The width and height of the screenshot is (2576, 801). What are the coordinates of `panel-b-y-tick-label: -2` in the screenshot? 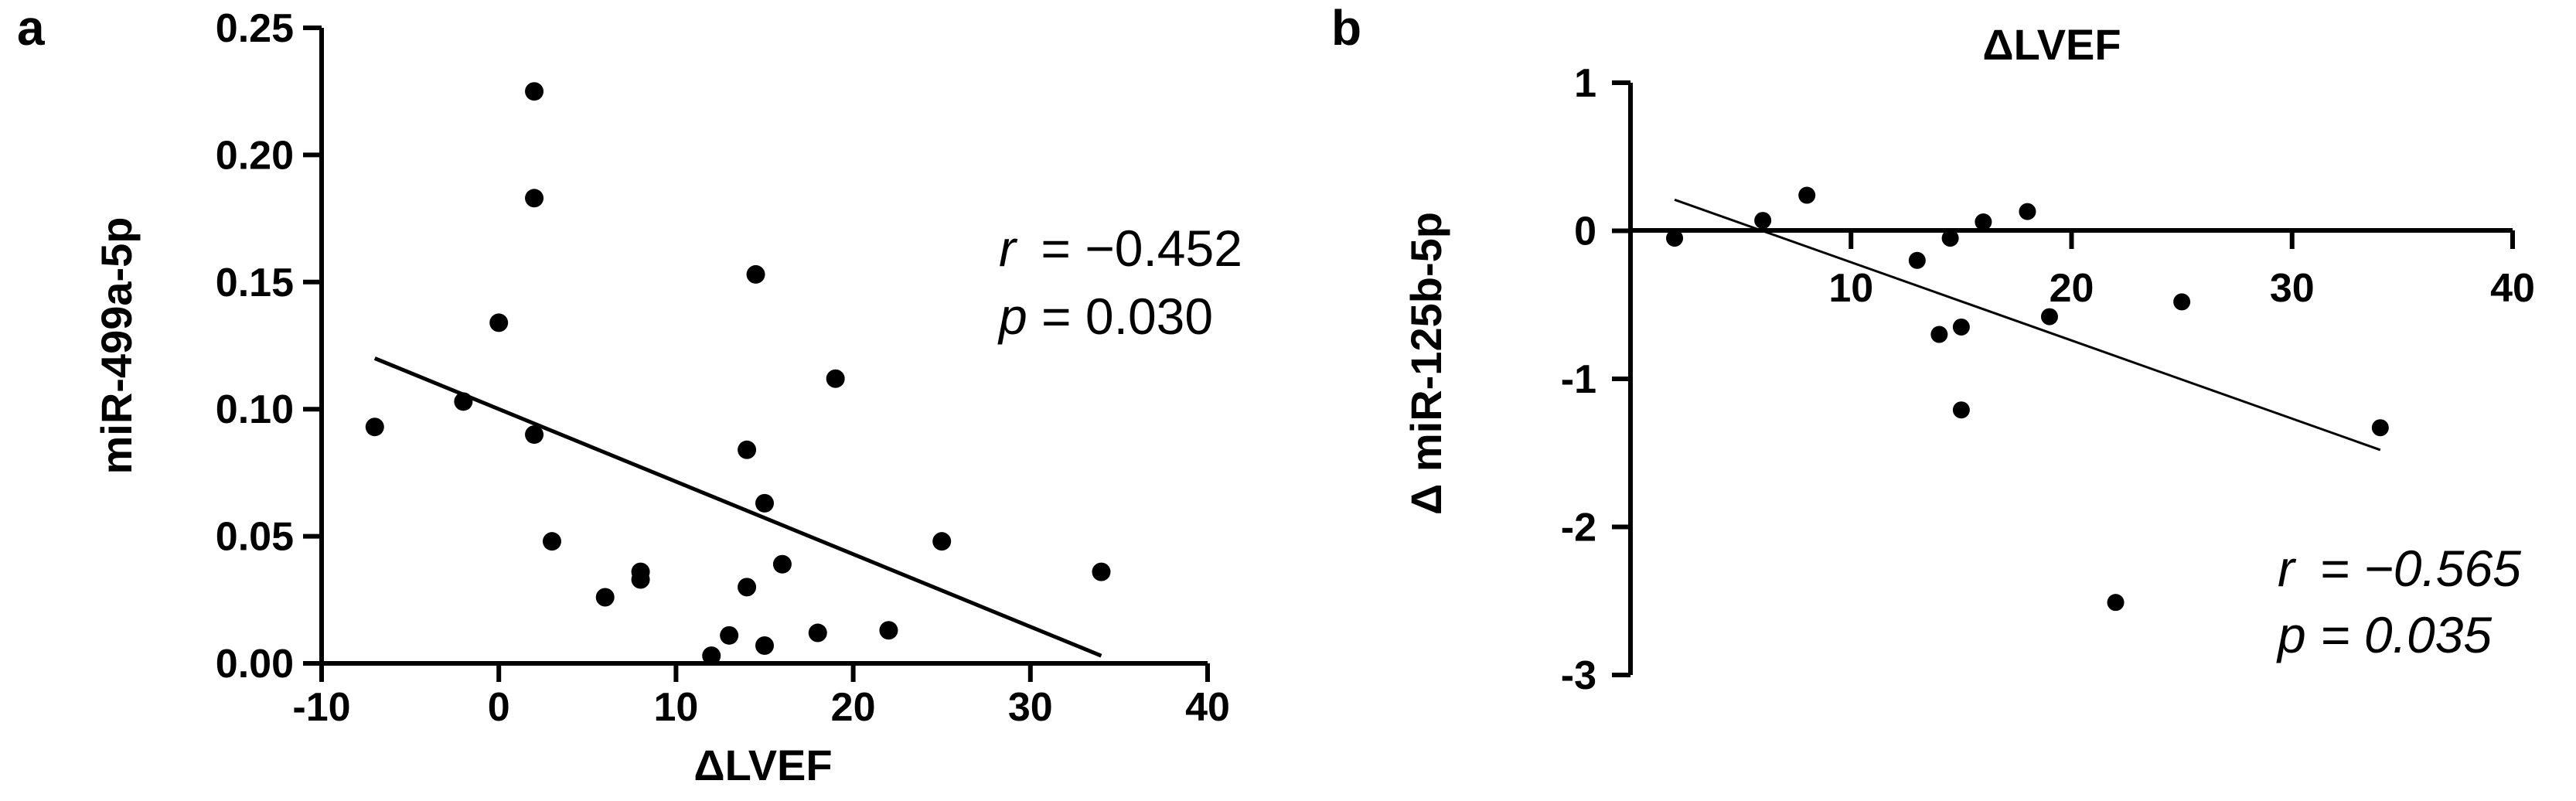 It's located at (1578, 528).